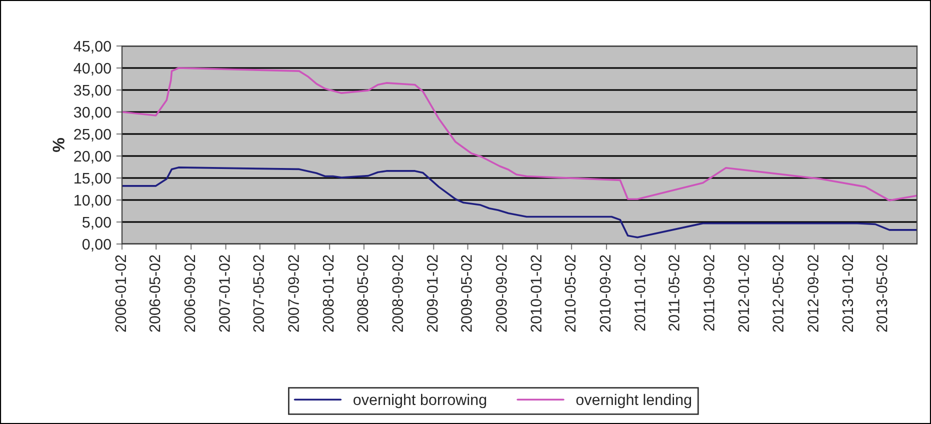  Describe the element at coordinates (224, 293) in the screenshot. I see `x-tick-label: 2007-01-02` at that location.